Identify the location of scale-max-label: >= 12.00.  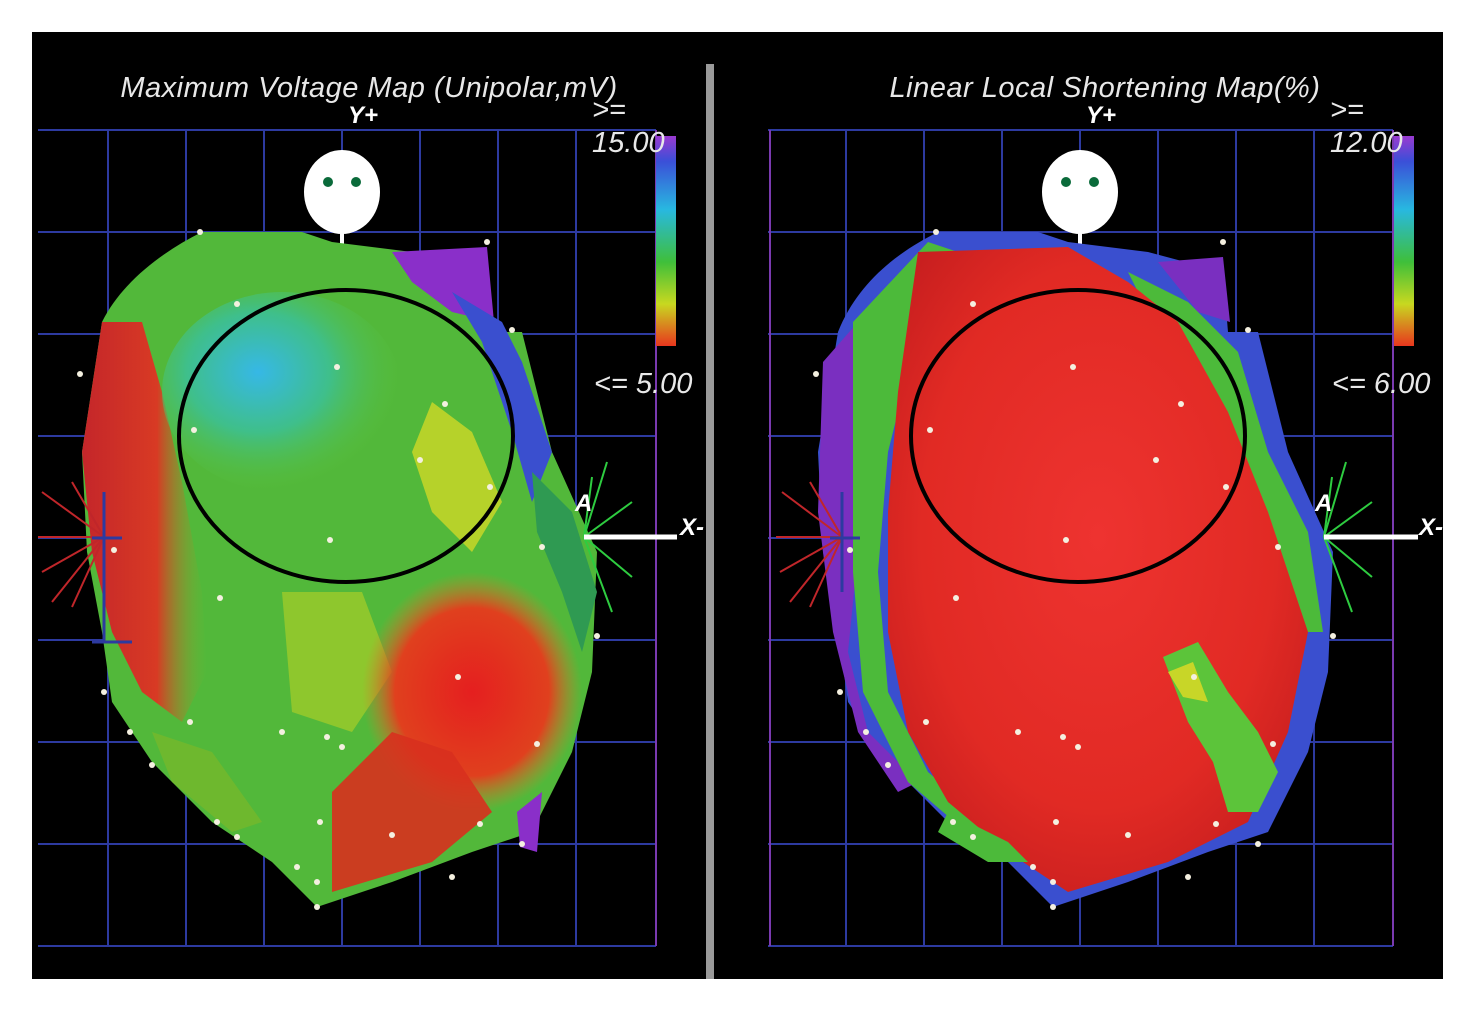
(1366, 126).